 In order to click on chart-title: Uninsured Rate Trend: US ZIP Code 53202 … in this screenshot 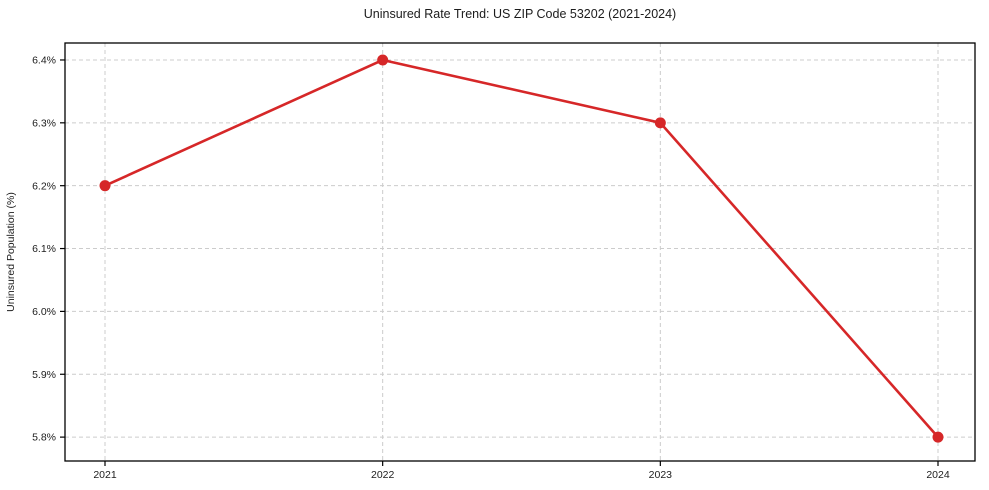, I will do `click(520, 14)`.